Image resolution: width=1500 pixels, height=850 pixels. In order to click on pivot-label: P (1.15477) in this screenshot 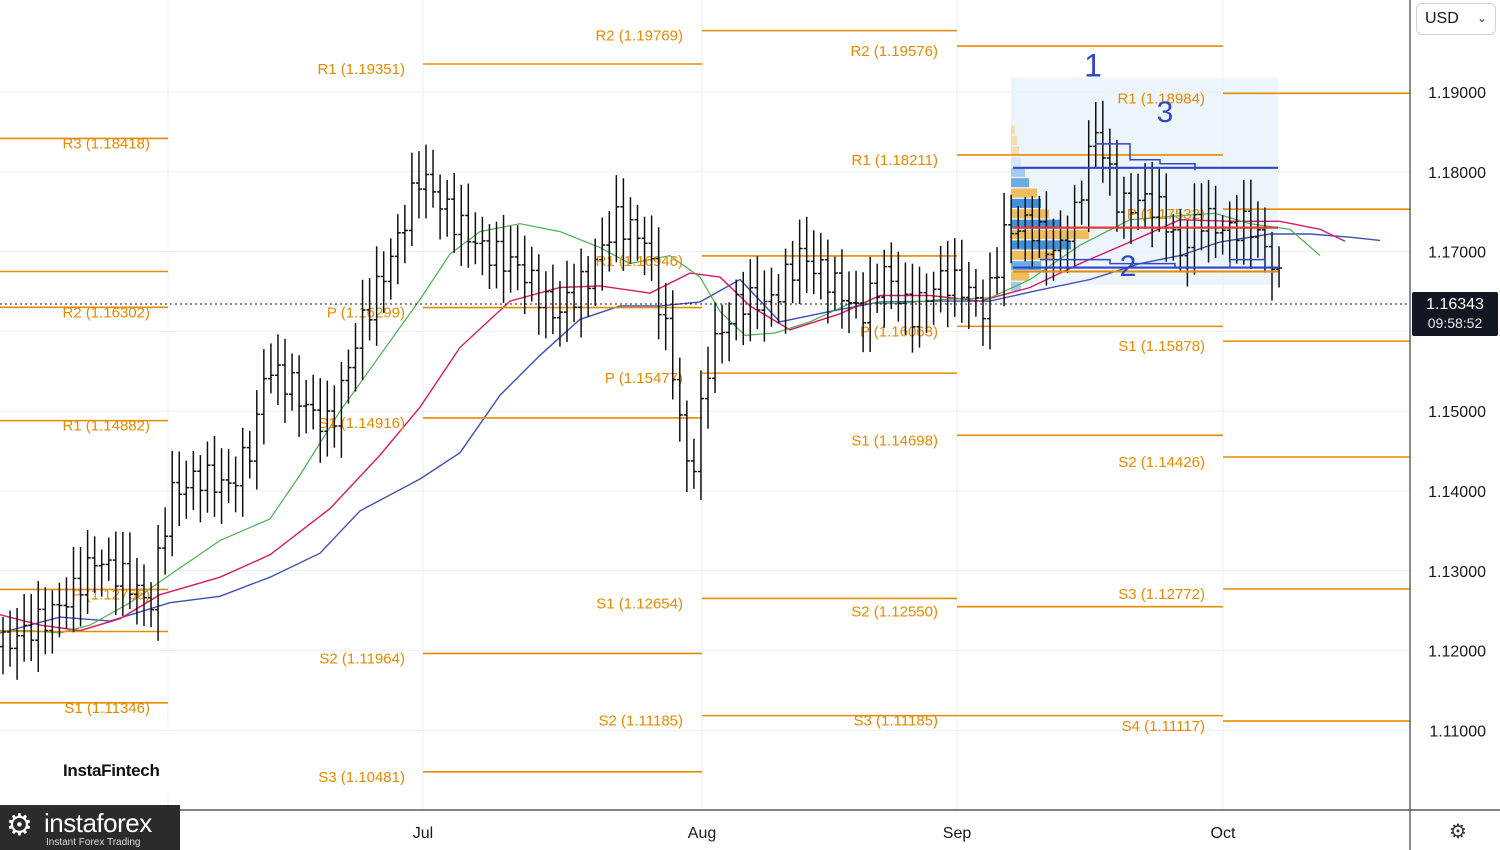, I will do `click(644, 378)`.